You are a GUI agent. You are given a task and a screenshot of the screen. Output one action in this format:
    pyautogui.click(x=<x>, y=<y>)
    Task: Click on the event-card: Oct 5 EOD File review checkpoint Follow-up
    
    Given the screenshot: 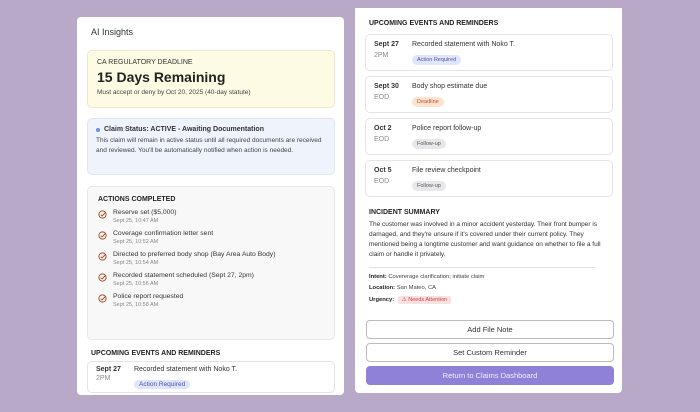 What is the action you would take?
    pyautogui.click(x=489, y=178)
    